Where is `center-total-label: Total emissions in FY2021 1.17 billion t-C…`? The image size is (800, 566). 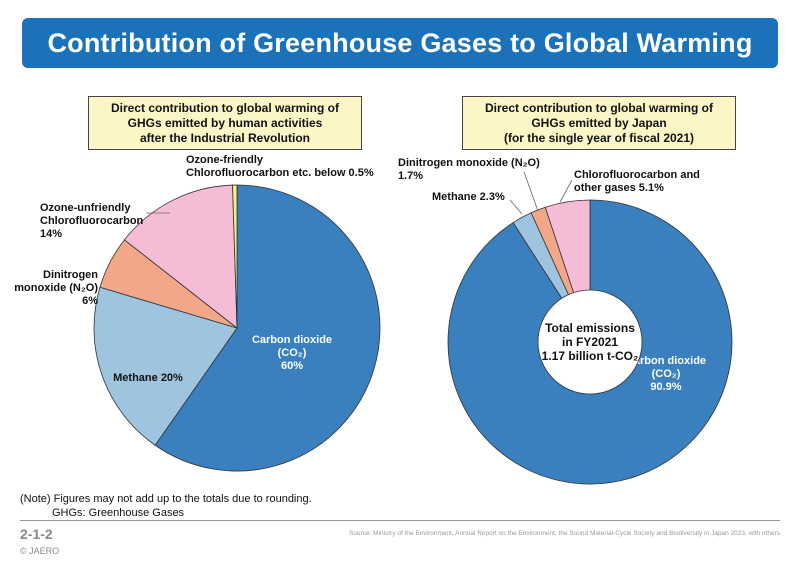
center-total-label: Total emissions in FY2021 1.17 billion t-C… is located at coordinates (590, 342).